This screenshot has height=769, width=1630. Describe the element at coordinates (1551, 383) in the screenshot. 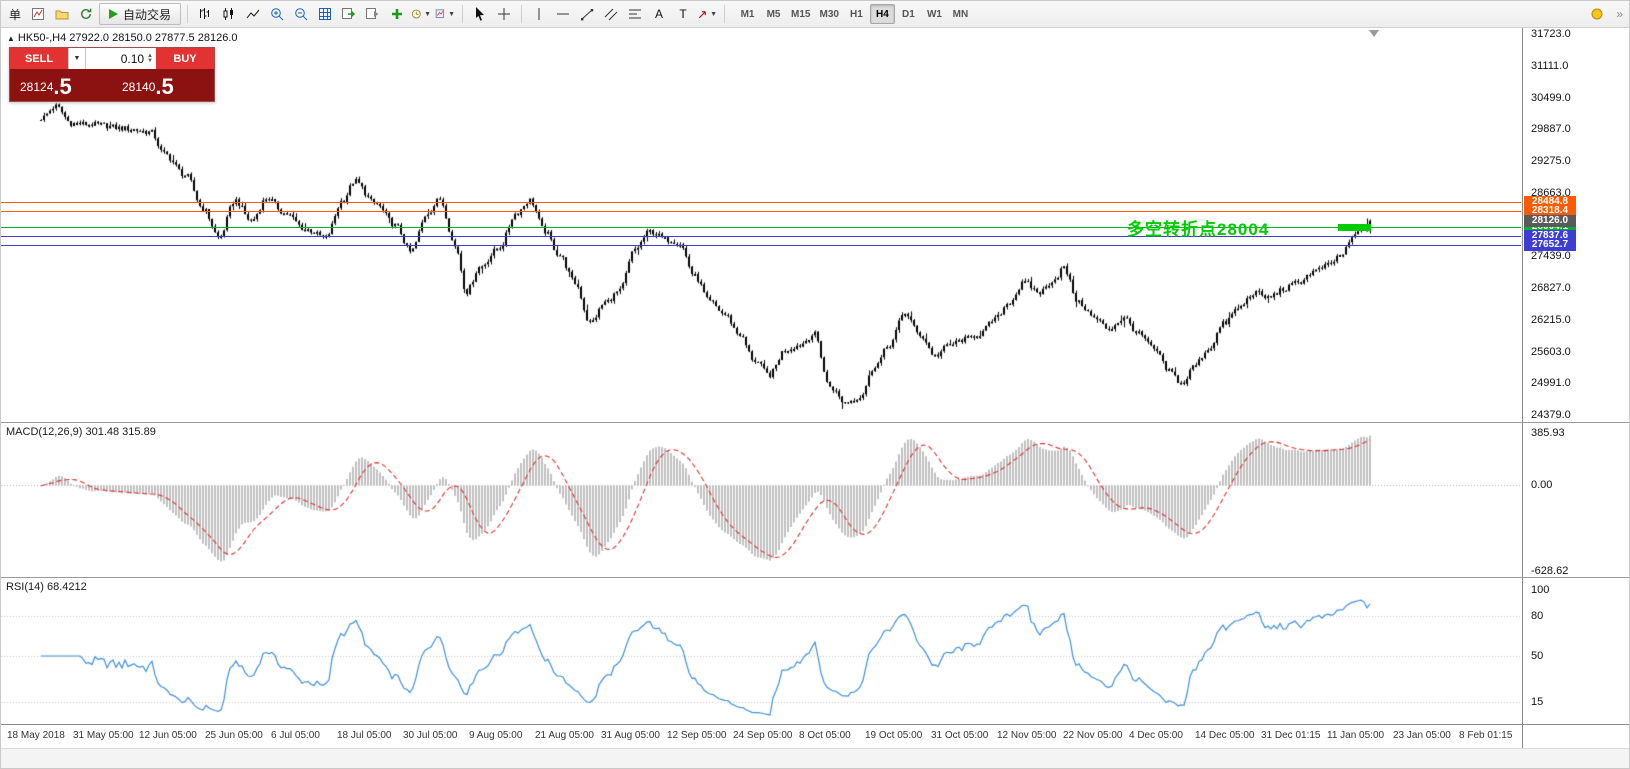

I see `price-axis-label: 24991.0` at that location.